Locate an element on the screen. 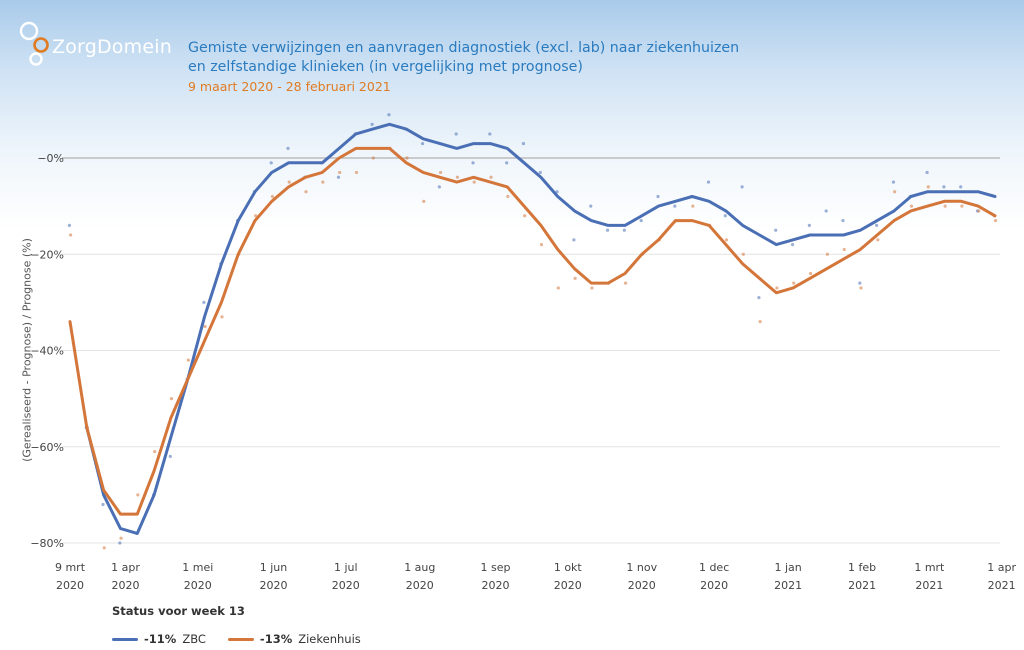  y-tick-label: −0% is located at coordinates (50, 158).